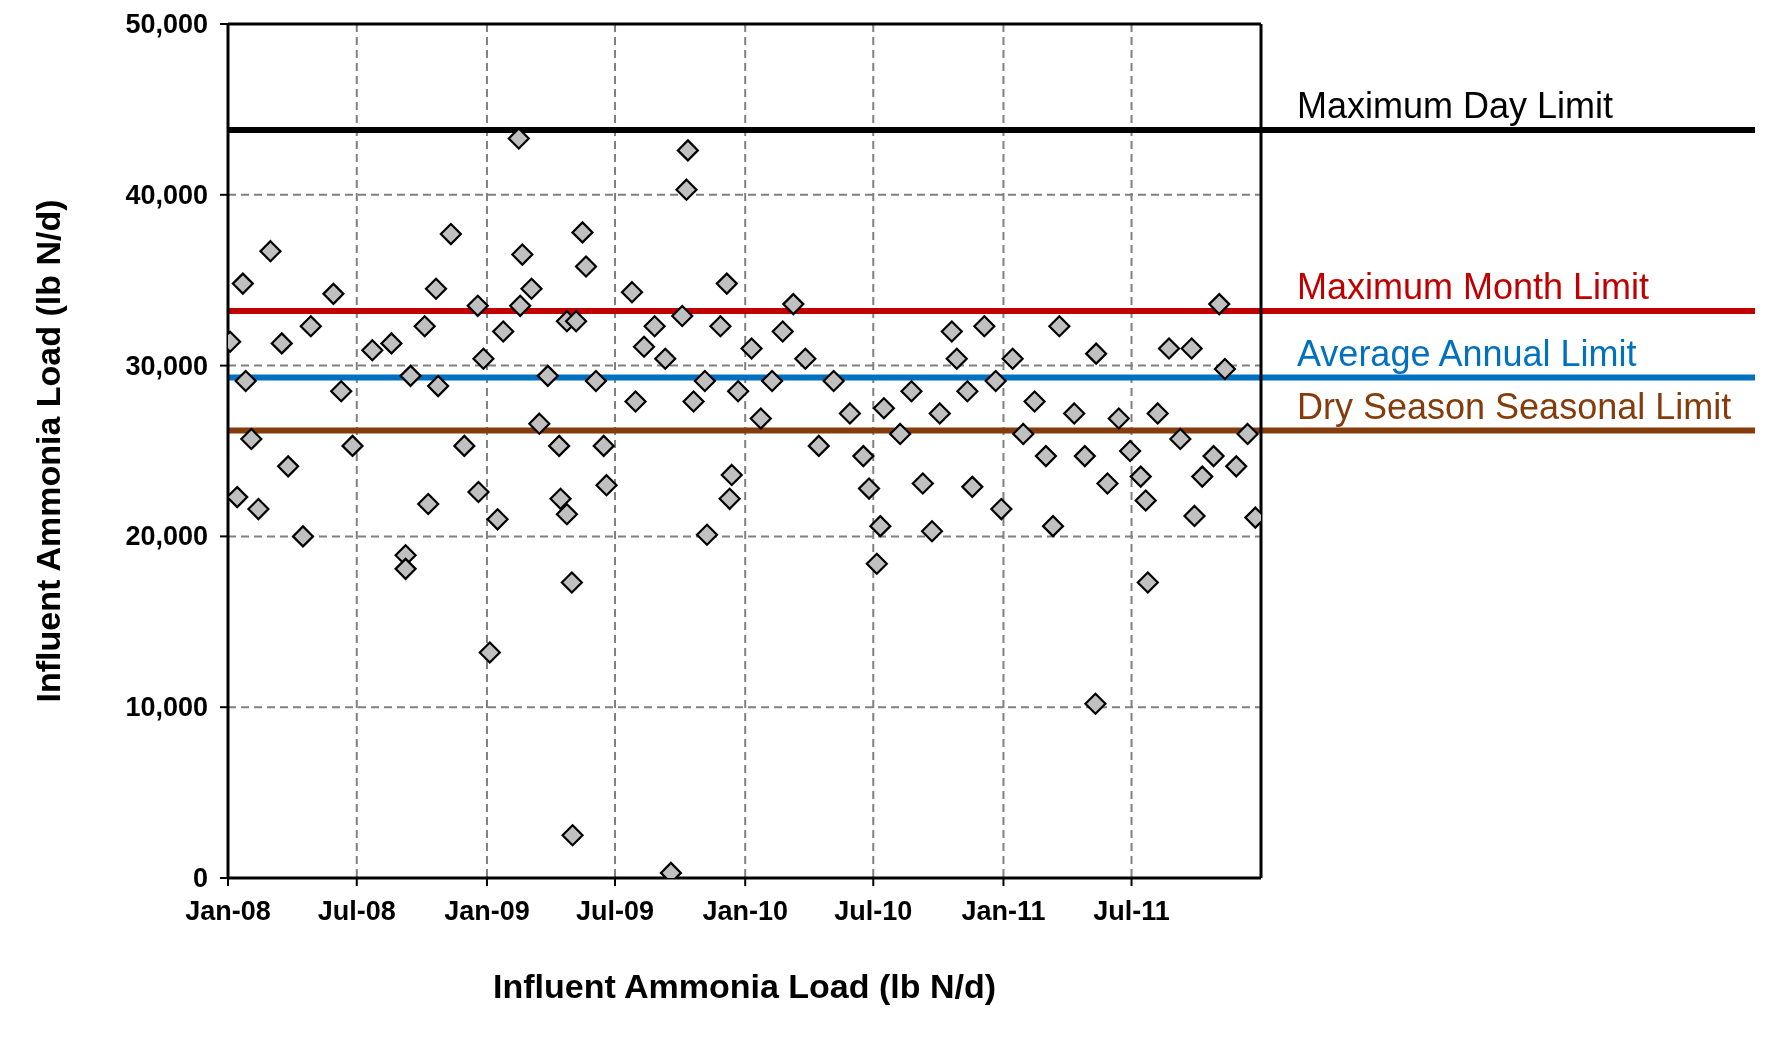 This screenshot has height=1058, width=1771. Describe the element at coordinates (48, 451) in the screenshot. I see `y-axis-title: Influent Ammonia Load (lb N/d)` at that location.